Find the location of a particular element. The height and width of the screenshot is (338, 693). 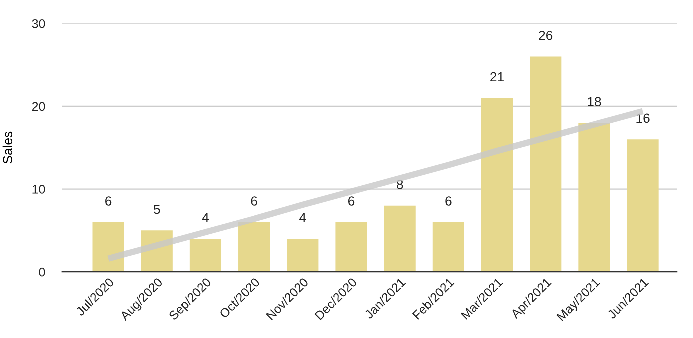

y-tick-label: 10 is located at coordinates (39, 189).